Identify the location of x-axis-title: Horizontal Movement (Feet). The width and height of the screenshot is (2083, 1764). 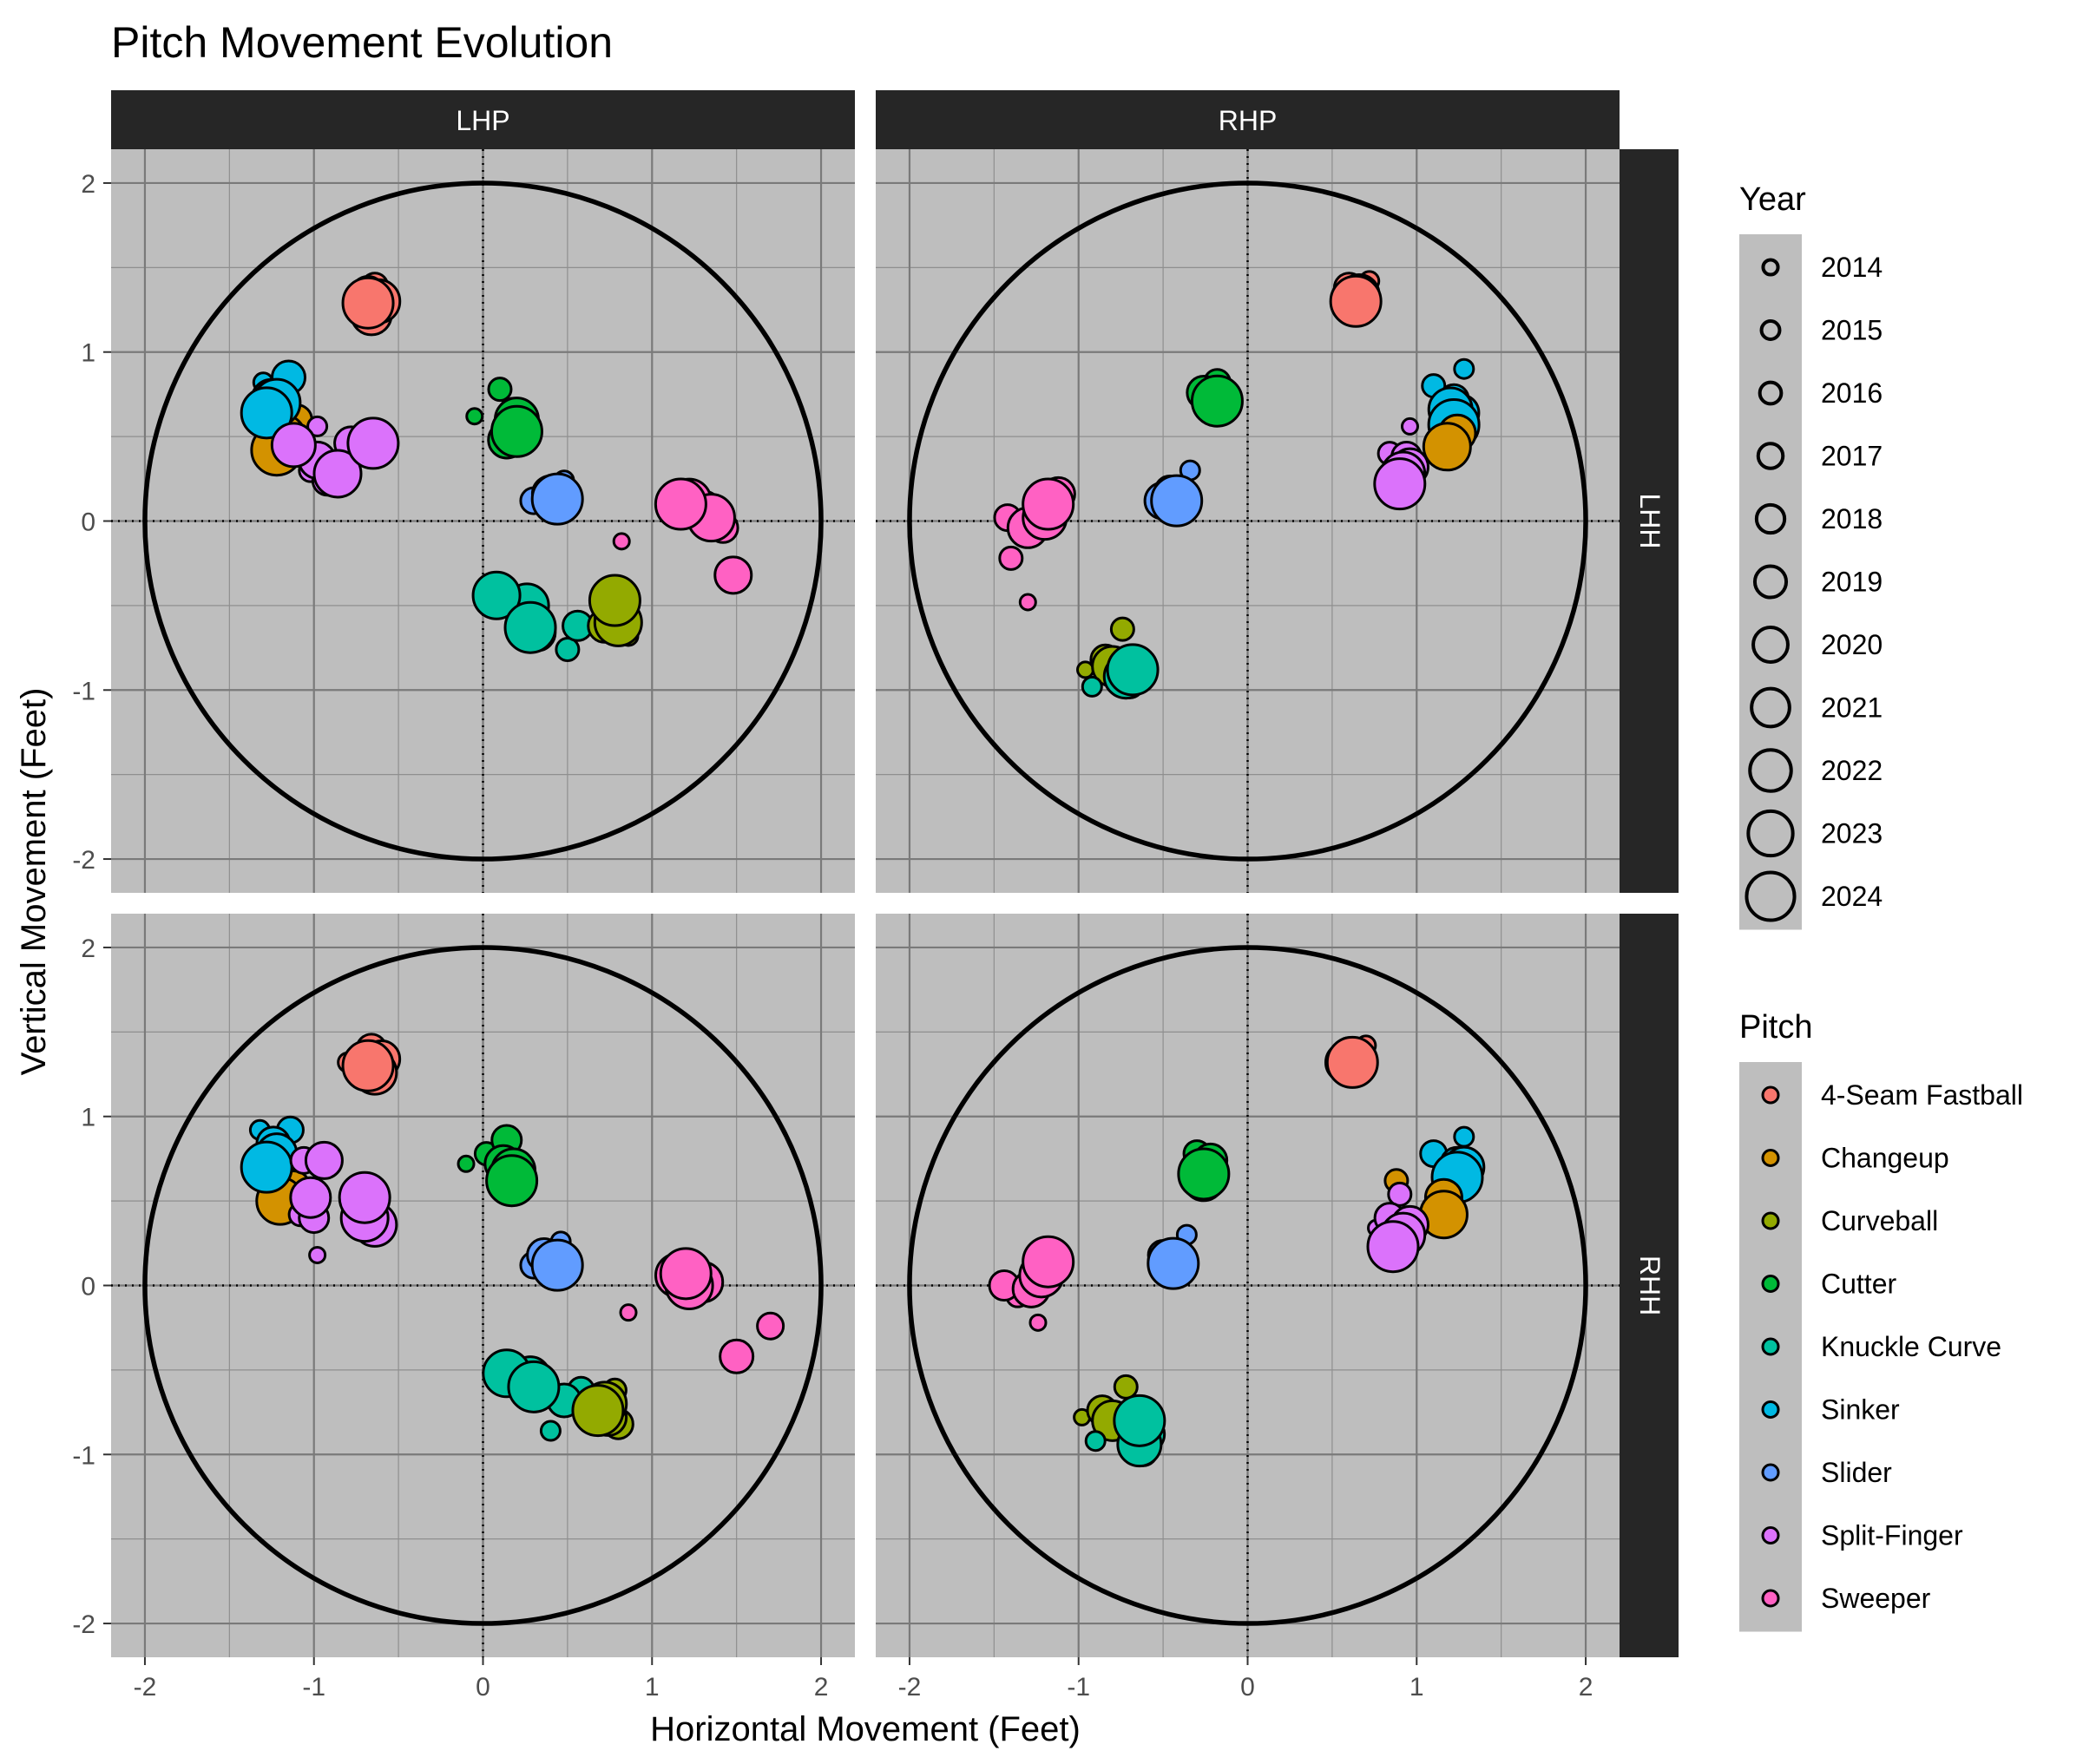
(865, 1729).